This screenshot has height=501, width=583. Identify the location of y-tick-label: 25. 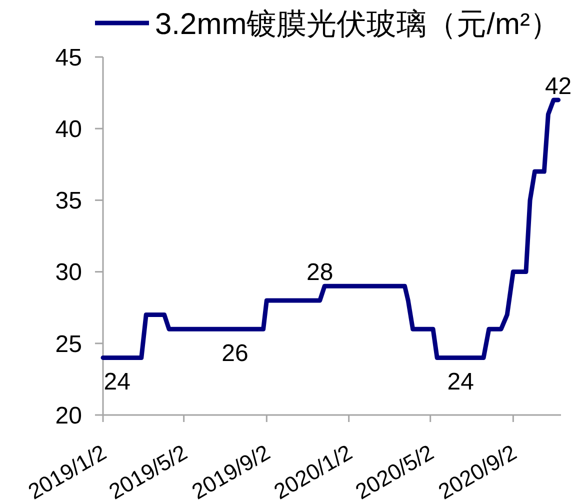
(68, 344).